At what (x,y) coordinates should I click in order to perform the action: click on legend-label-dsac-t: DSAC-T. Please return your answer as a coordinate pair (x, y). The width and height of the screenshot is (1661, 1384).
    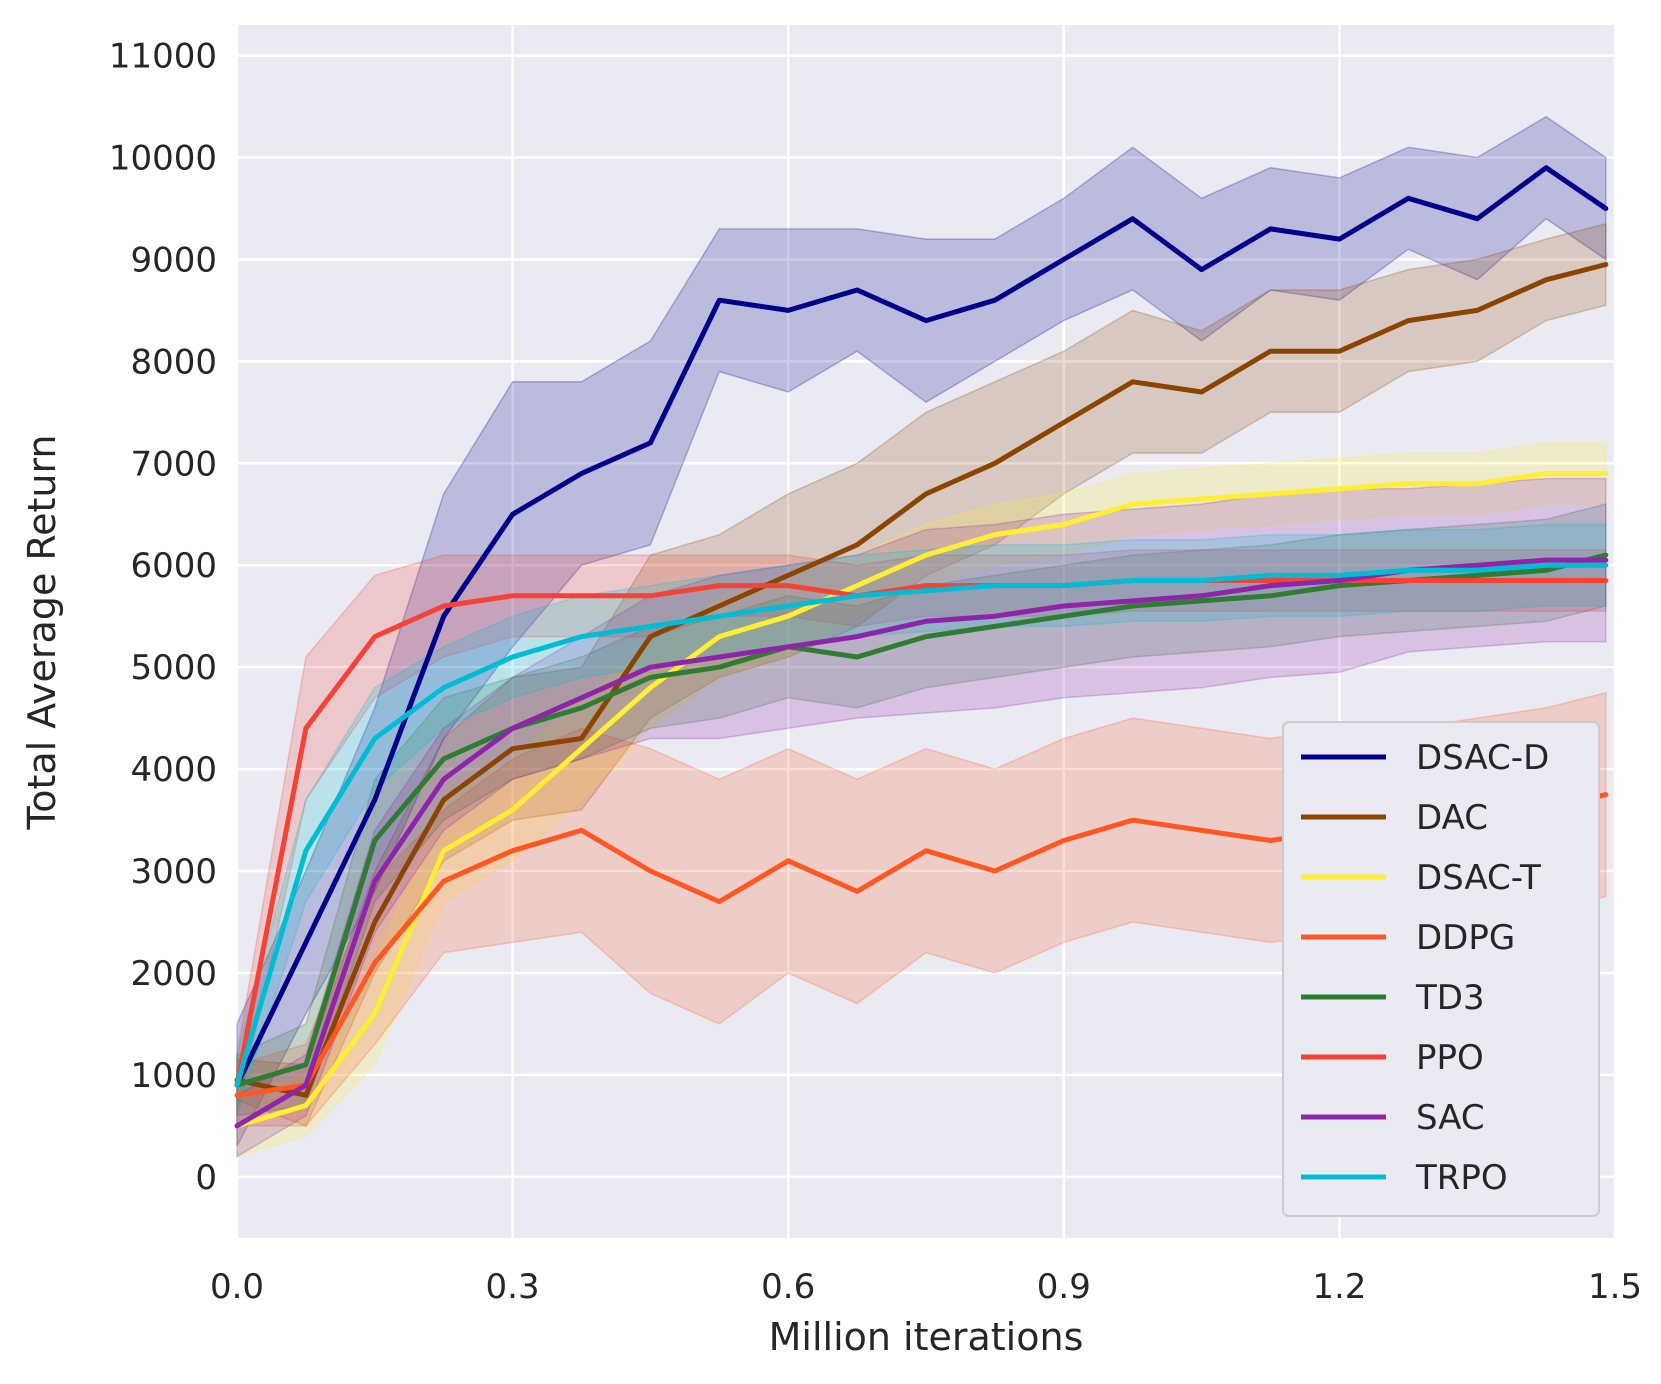
    Looking at the image, I should click on (1478, 878).